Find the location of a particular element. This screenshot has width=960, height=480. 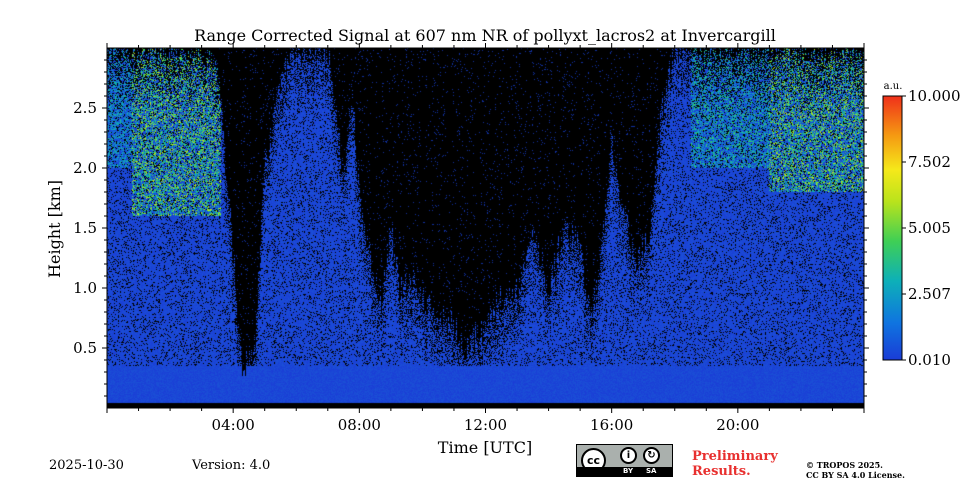

cc-license-badge: cc i ↻ BY SA is located at coordinates (624, 460).